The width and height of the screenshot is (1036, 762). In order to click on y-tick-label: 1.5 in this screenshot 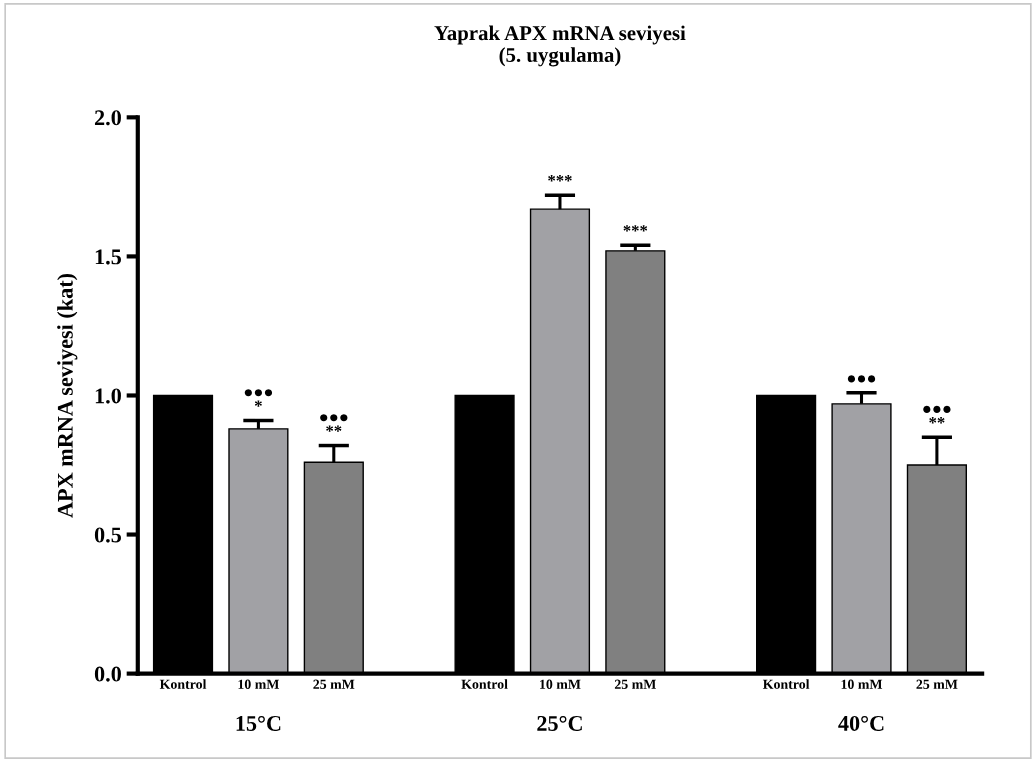, I will do `click(108, 257)`.